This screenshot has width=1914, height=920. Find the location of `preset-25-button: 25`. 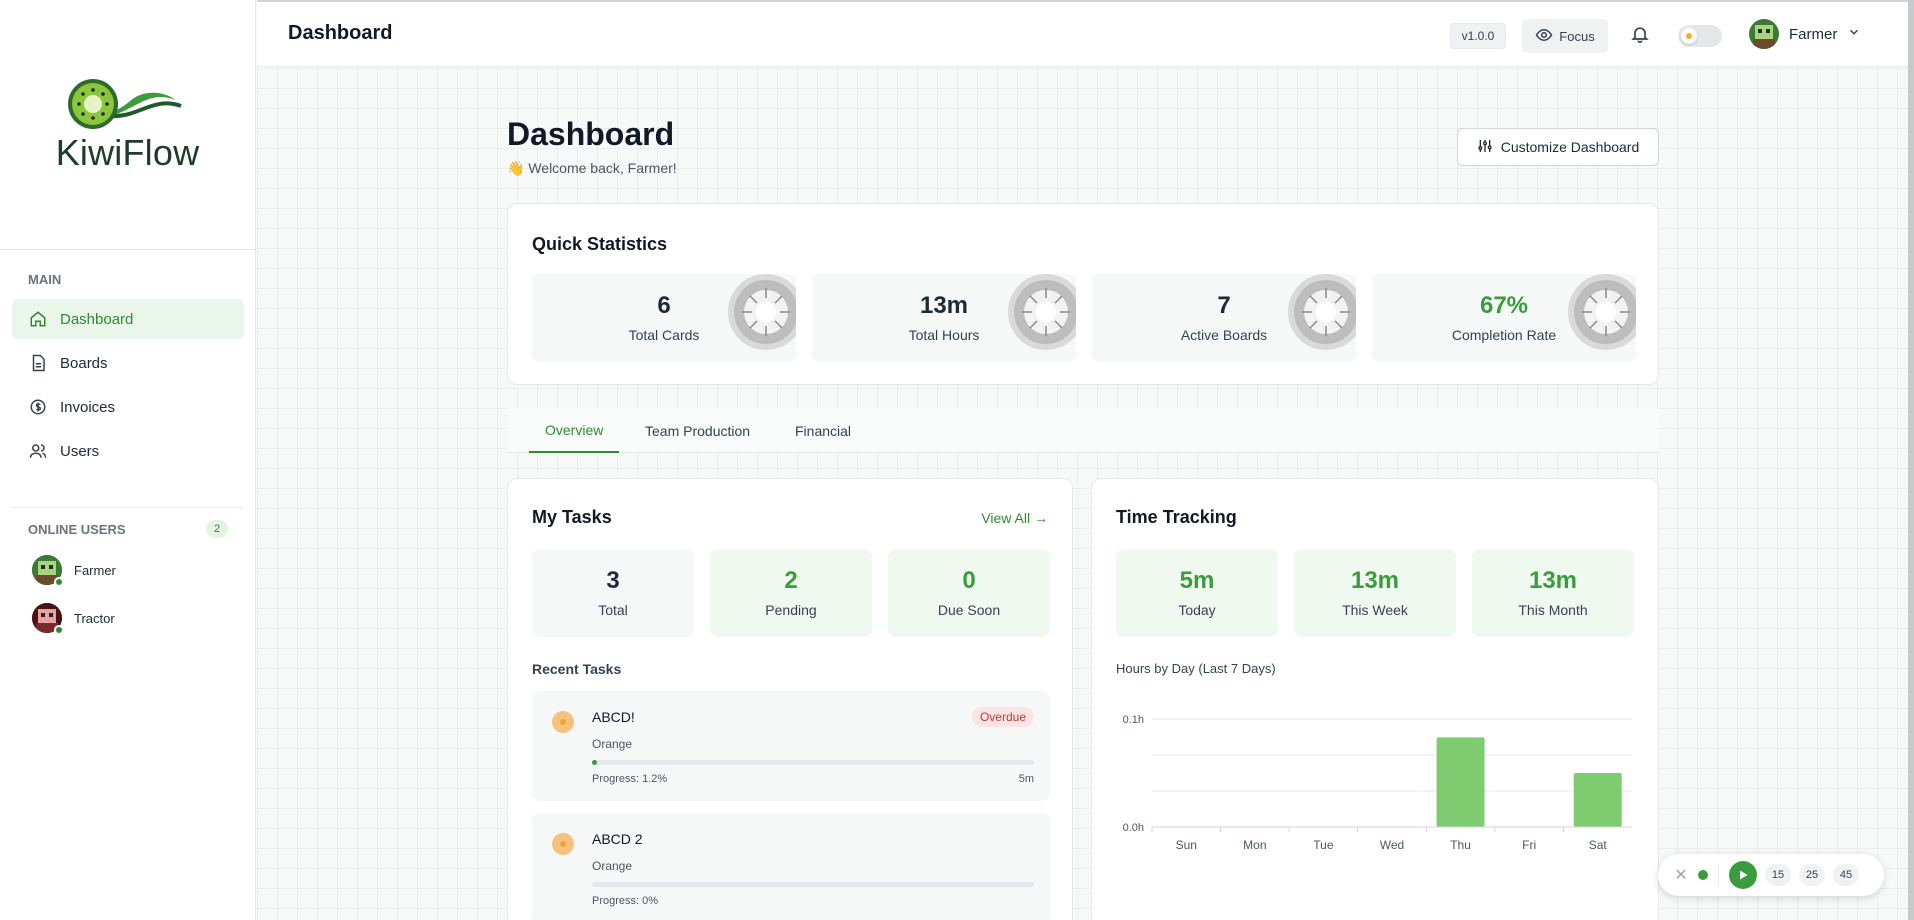

preset-25-button: 25 is located at coordinates (1812, 875).